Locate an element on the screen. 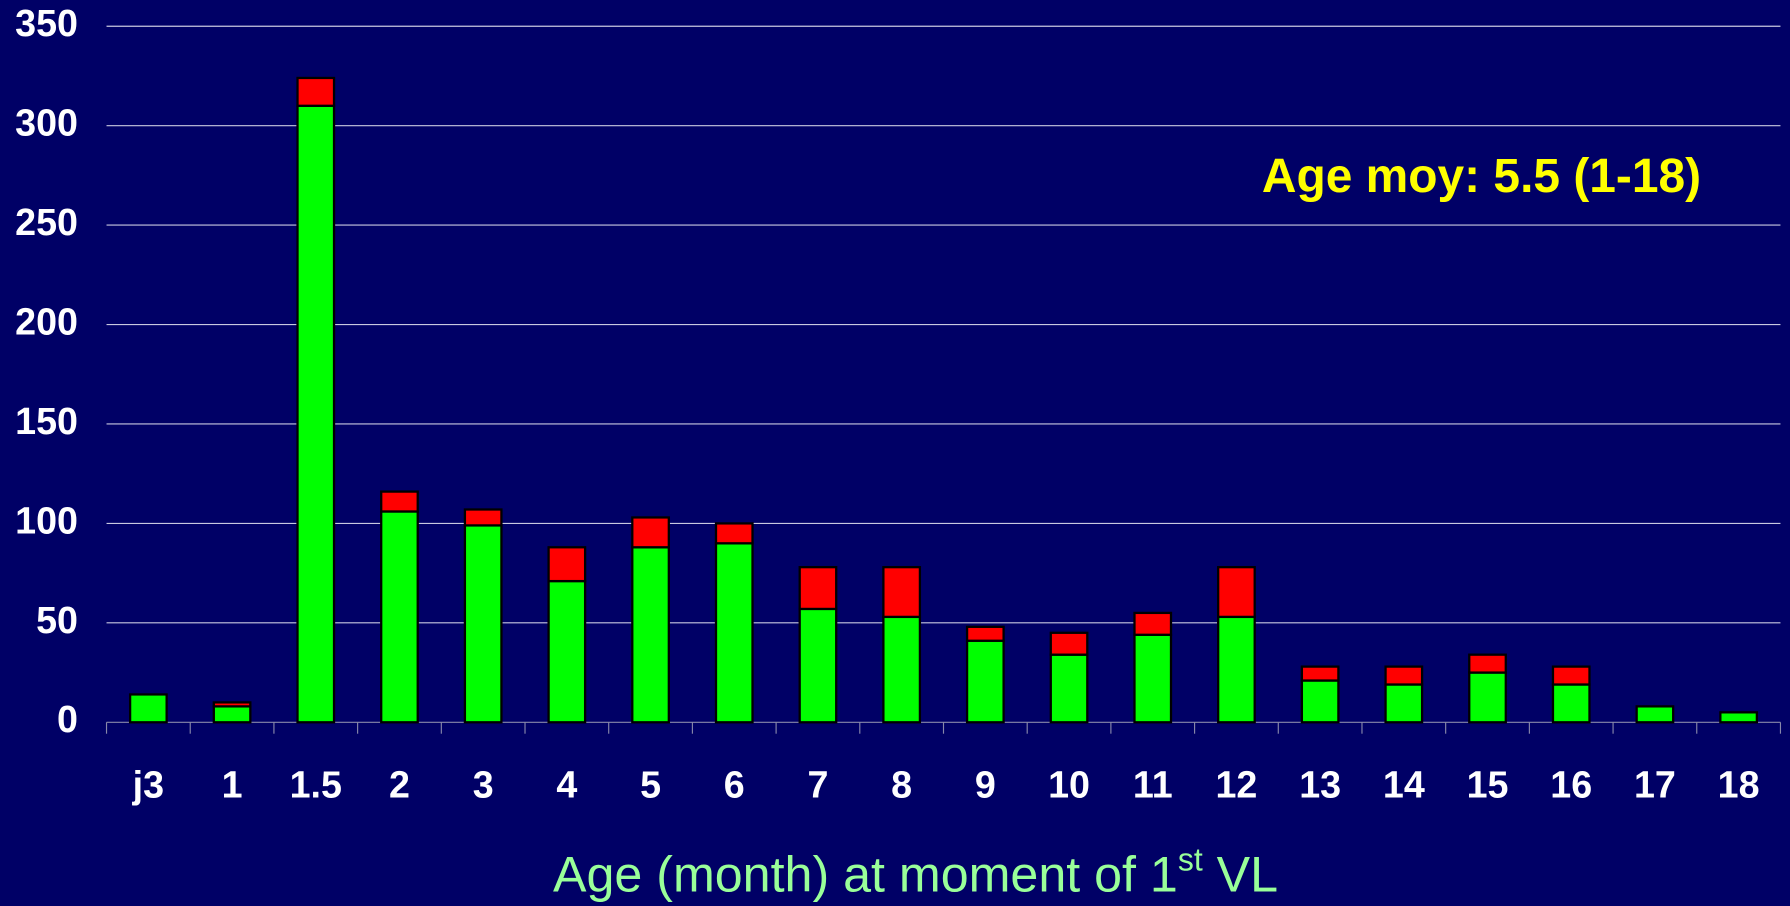 This screenshot has height=906, width=1790. y-tick-label: 350 is located at coordinates (46, 23).